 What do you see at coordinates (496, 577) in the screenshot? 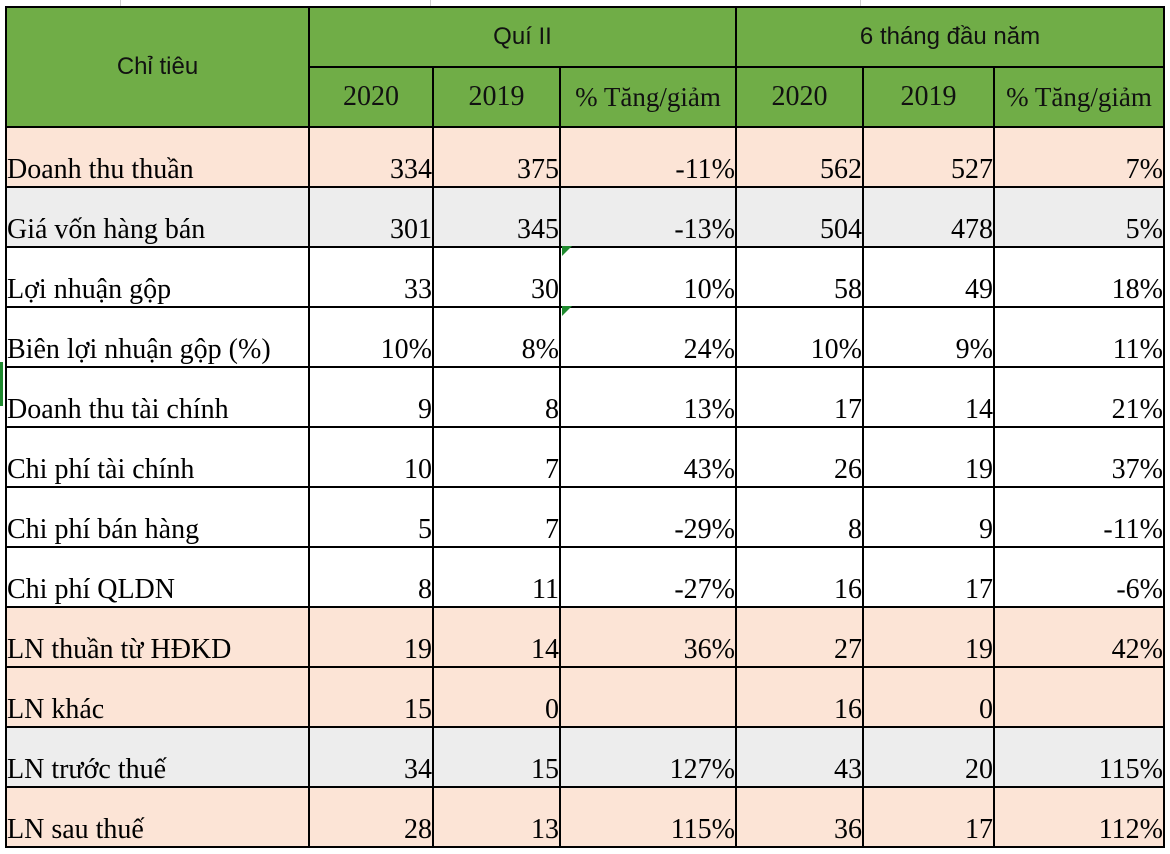
I see `q2-2019-cell: 11` at bounding box center [496, 577].